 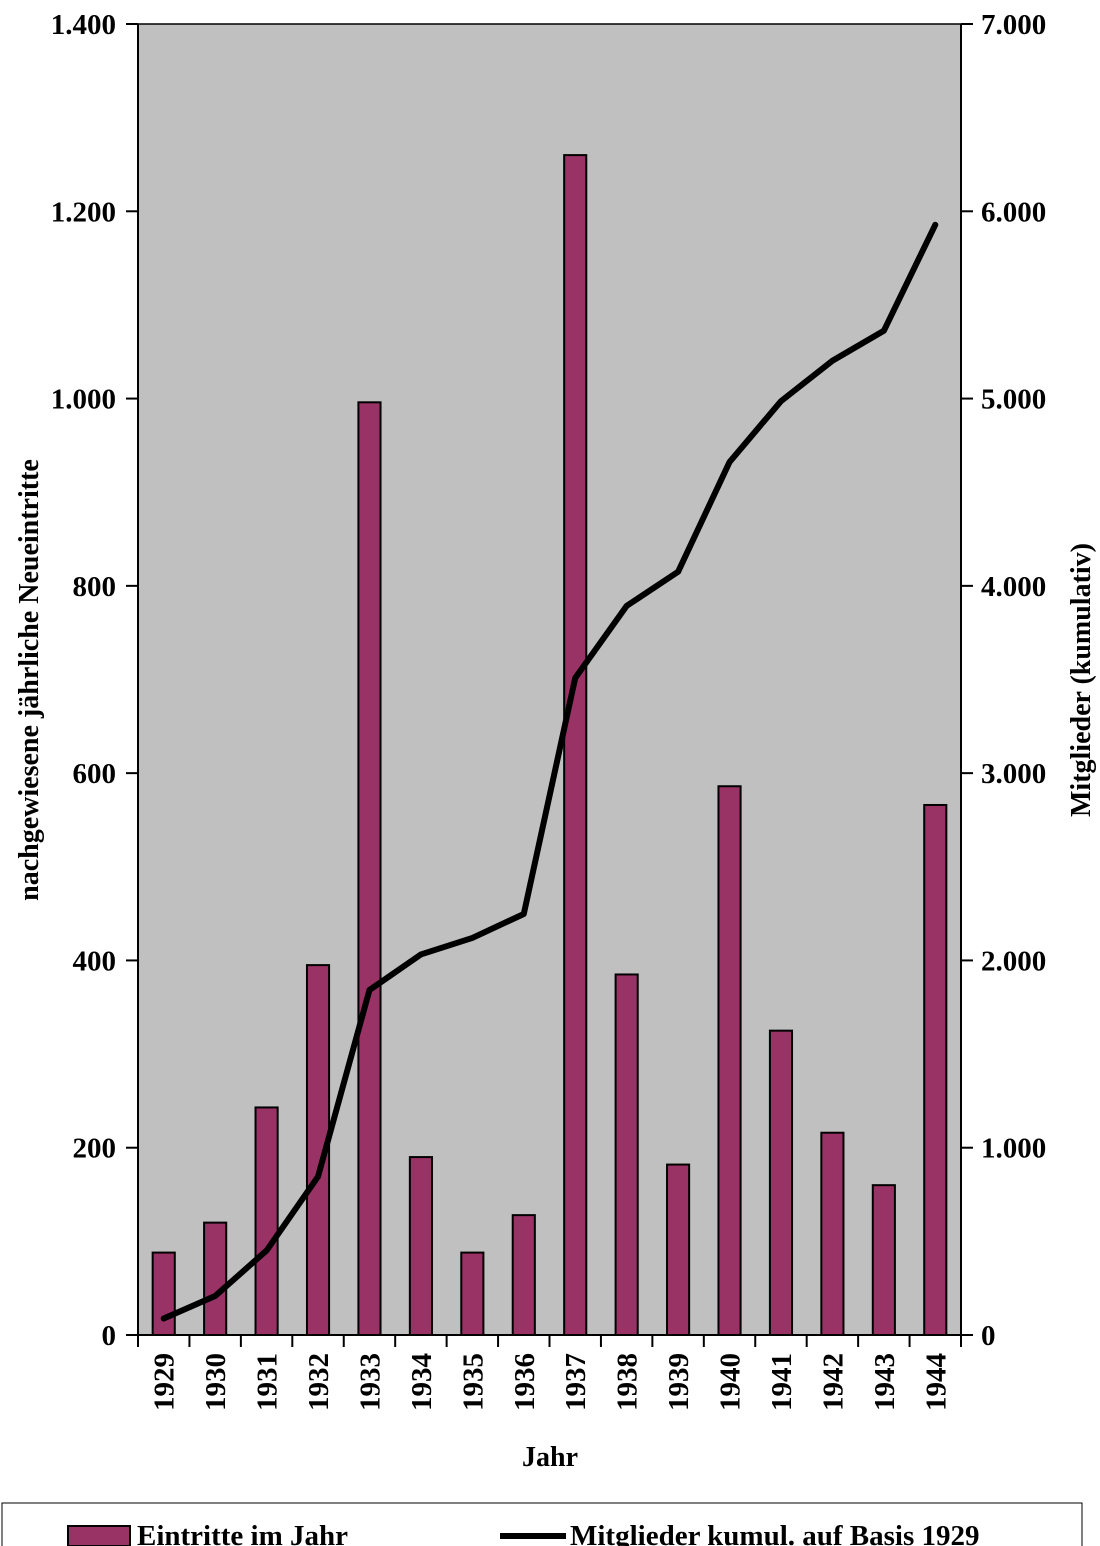 What do you see at coordinates (575, 745) in the screenshot?
I see `bar-1937` at bounding box center [575, 745].